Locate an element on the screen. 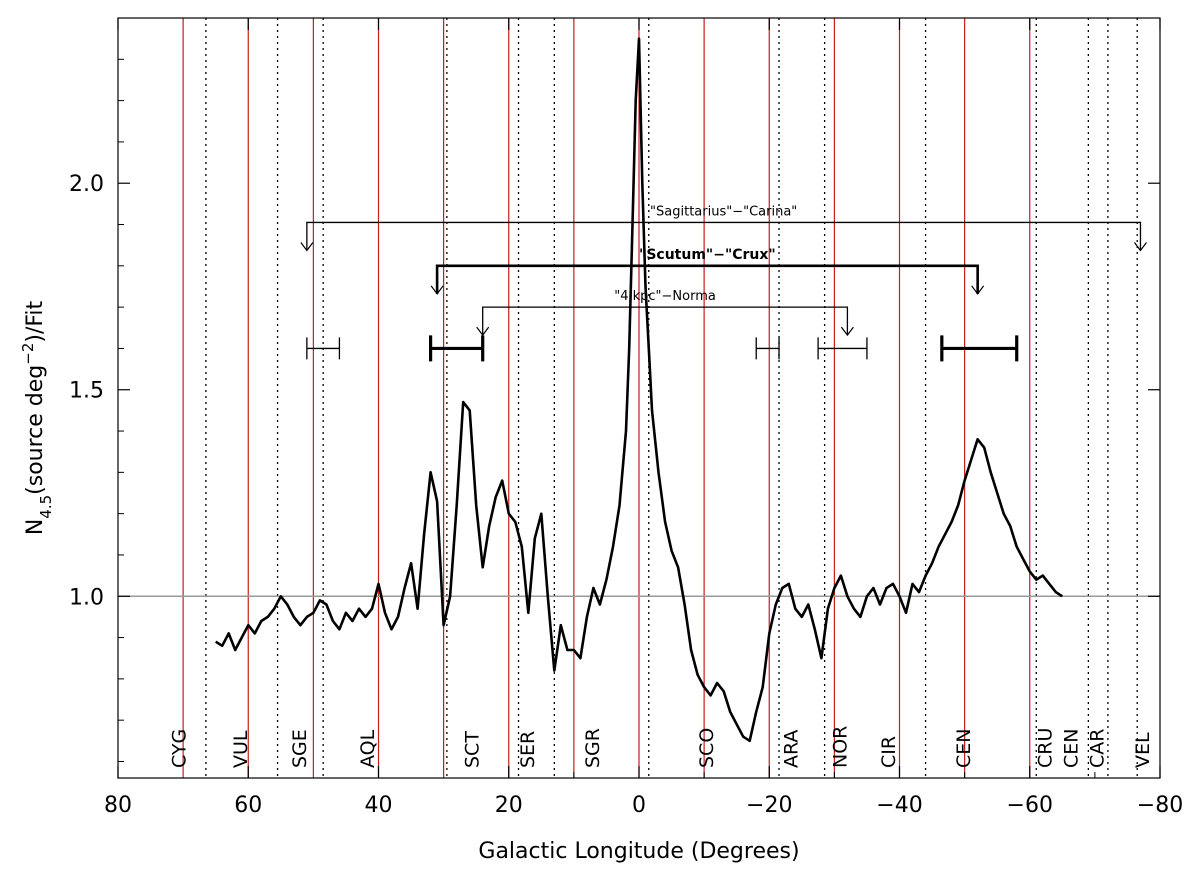  x-tick-label: 20 is located at coordinates (509, 805).